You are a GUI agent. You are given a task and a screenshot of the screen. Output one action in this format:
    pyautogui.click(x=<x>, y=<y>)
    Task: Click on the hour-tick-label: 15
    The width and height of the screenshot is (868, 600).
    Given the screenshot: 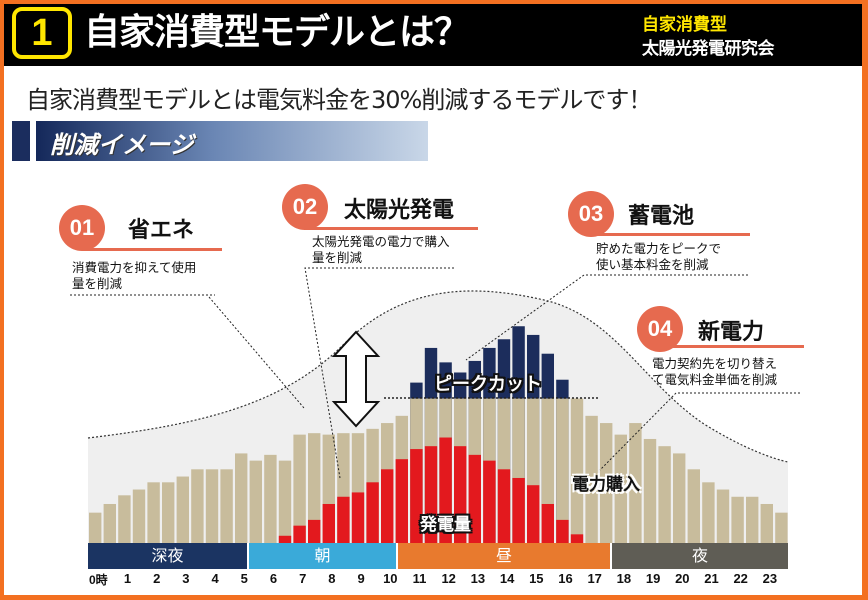 What is the action you would take?
    pyautogui.click(x=536, y=578)
    